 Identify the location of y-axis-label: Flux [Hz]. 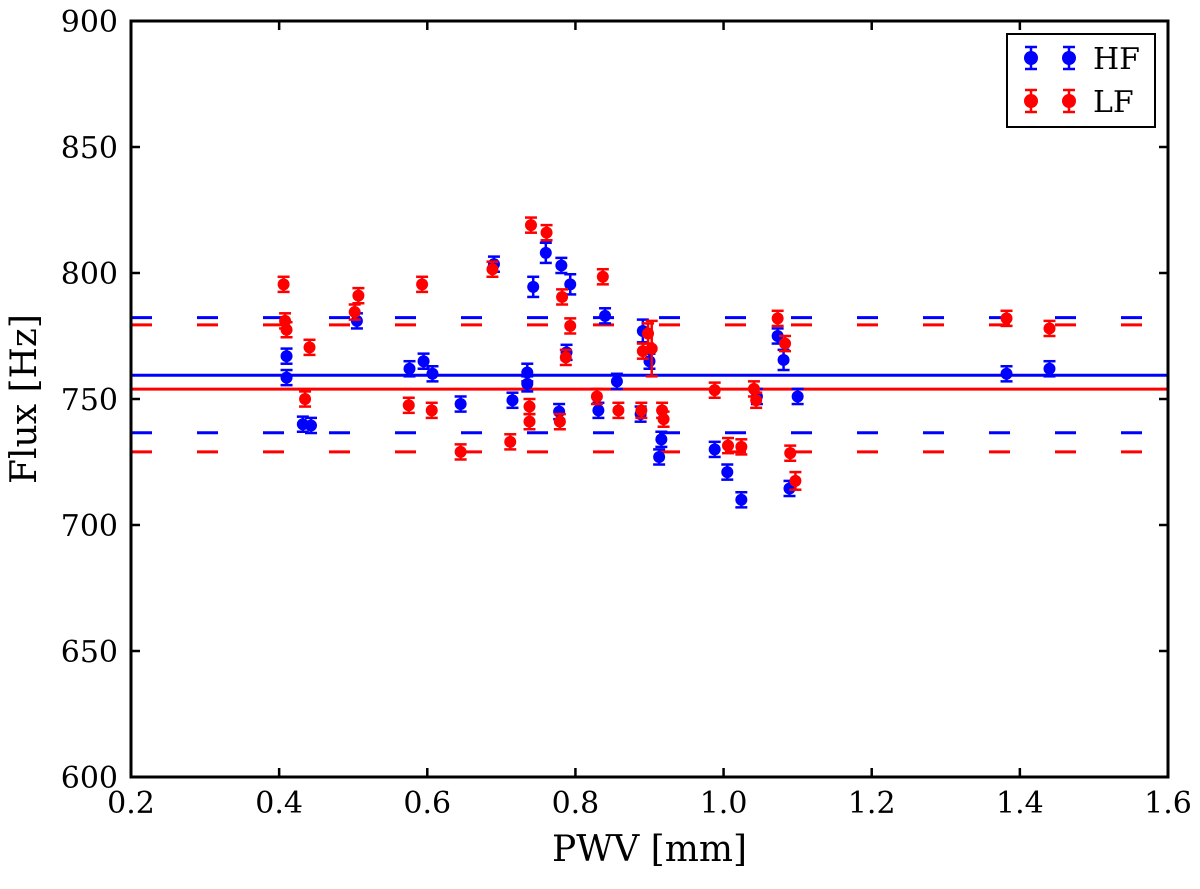
(24, 399).